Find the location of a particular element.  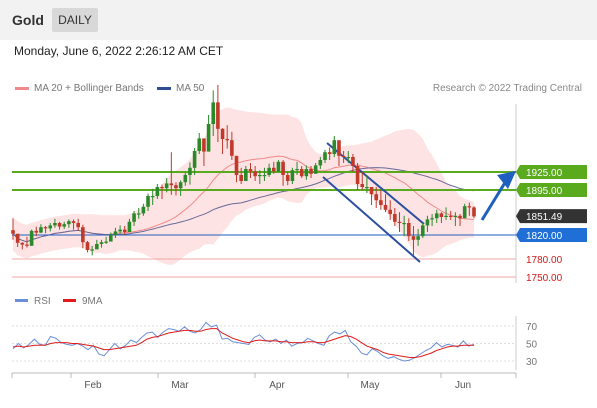

support-level-label-box is located at coordinates (551, 235).